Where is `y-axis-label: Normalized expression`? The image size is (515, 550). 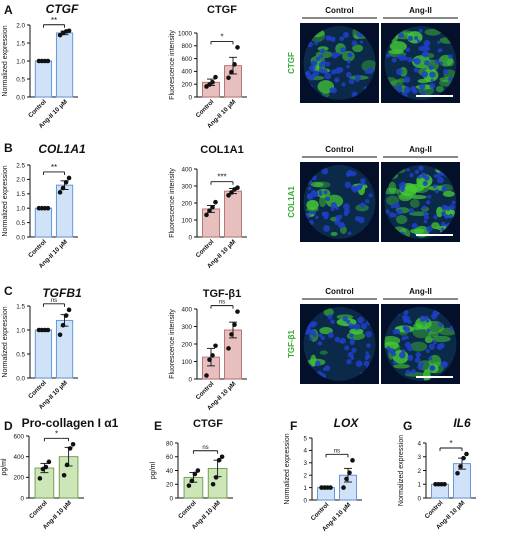
y-axis-label: Normalized expression is located at coordinates (5, 60).